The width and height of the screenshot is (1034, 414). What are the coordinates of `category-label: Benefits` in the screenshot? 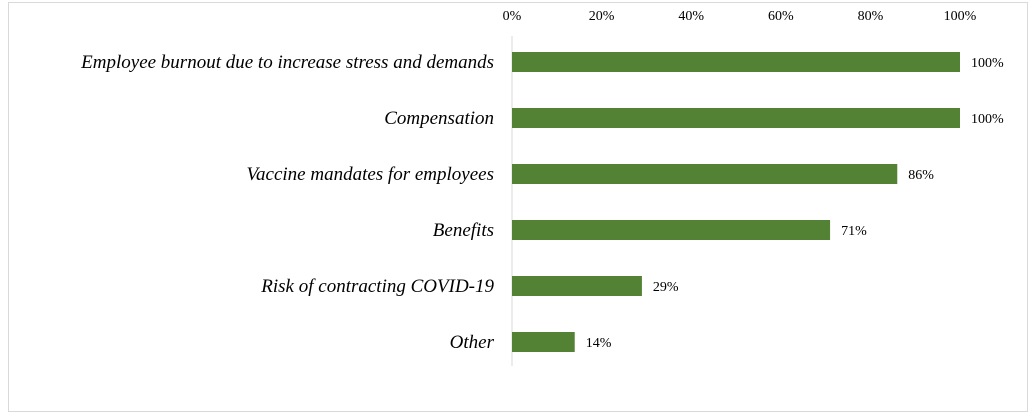 It's located at (463, 230).